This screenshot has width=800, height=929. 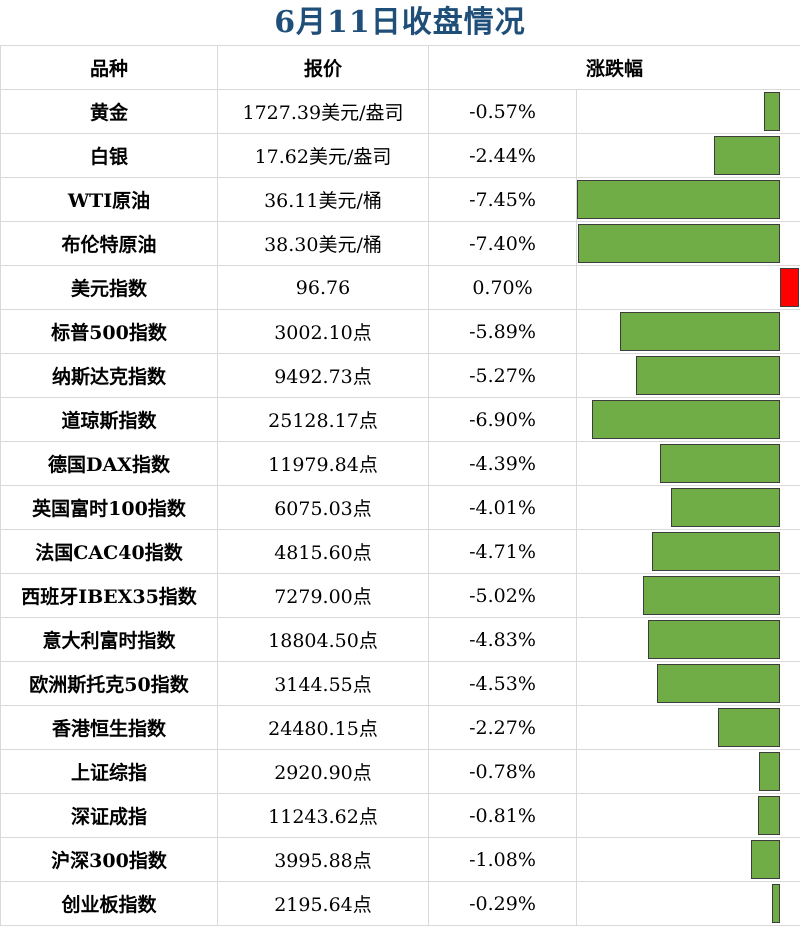 I want to click on page-title: 6月11日收盘情况, so click(x=400, y=22).